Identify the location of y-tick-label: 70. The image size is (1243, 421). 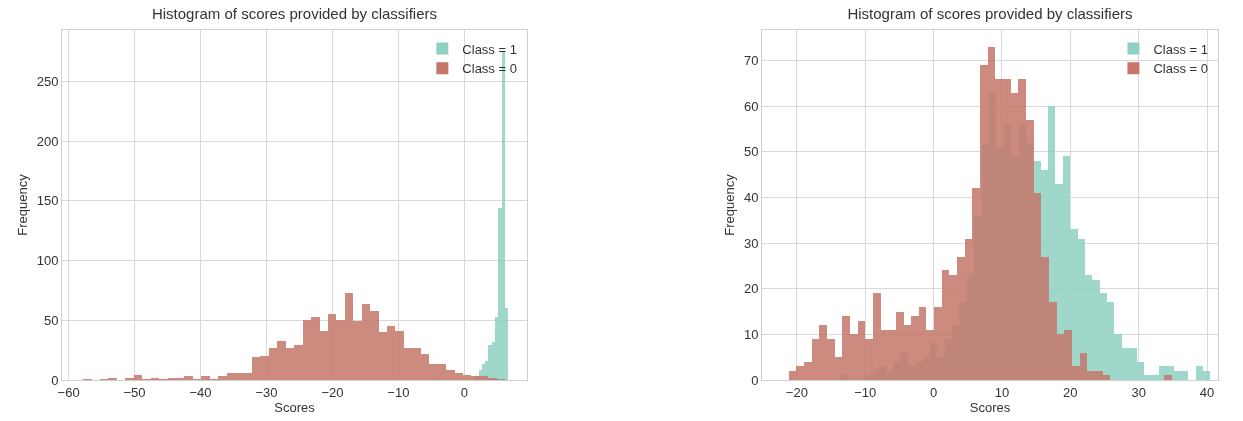
(751, 61).